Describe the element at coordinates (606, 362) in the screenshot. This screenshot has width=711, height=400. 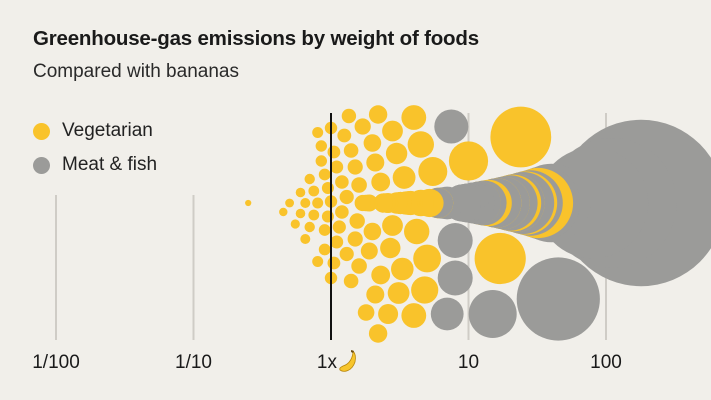
I see `tick-label-100: 100` at that location.